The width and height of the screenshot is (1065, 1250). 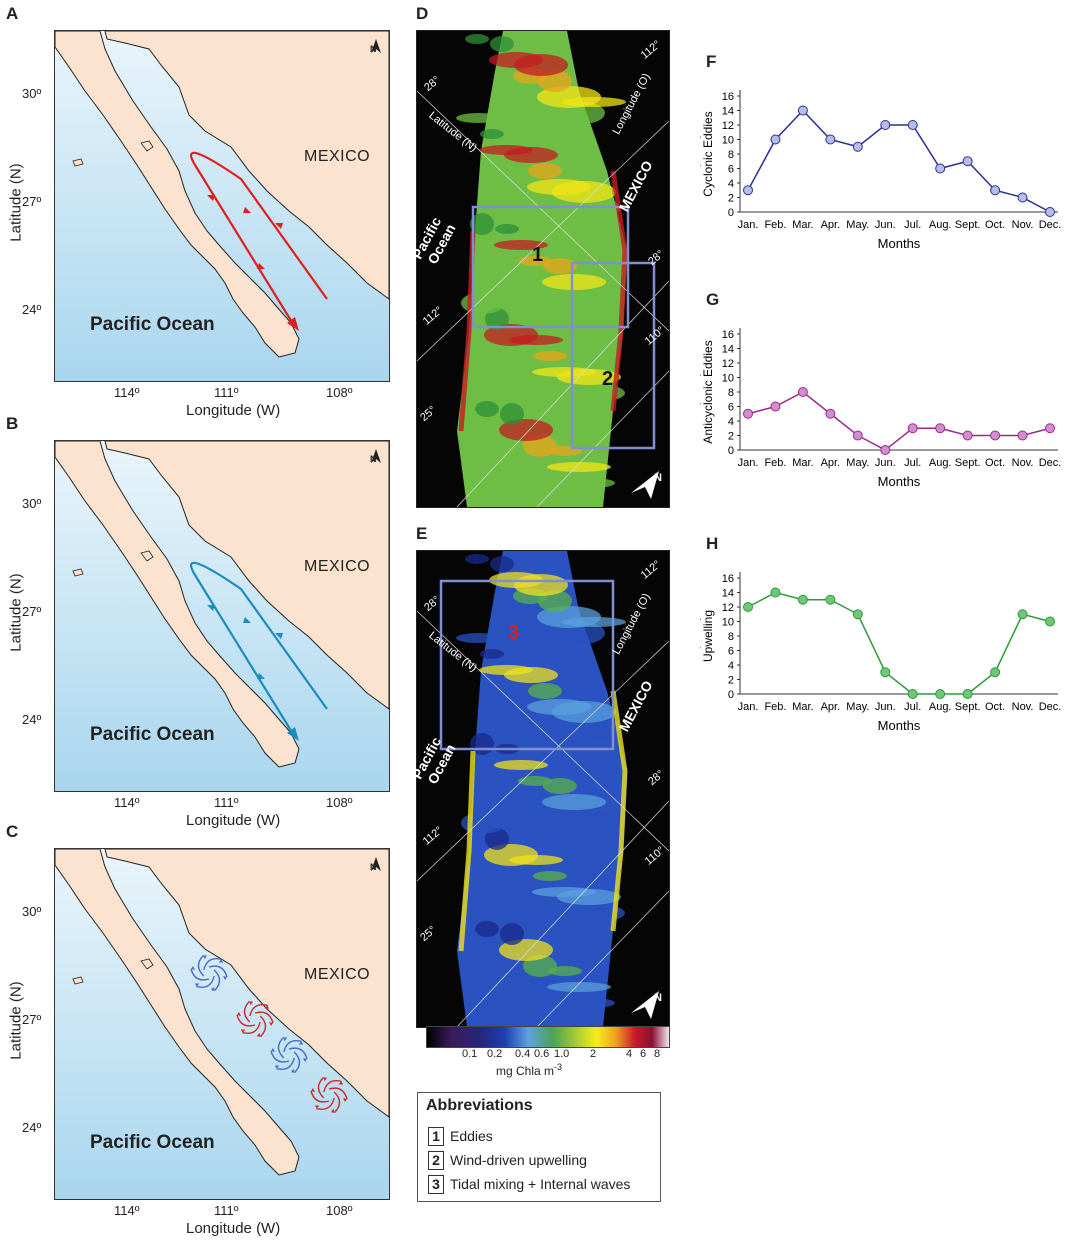 What do you see at coordinates (712, 543) in the screenshot?
I see `panel-letter: H` at bounding box center [712, 543].